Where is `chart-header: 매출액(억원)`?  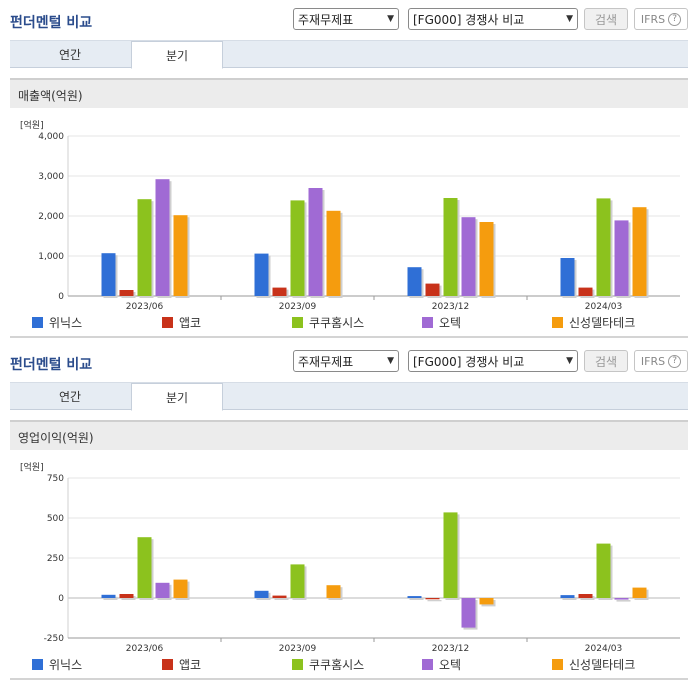 chart-header: 매출액(억원) is located at coordinates (349, 93).